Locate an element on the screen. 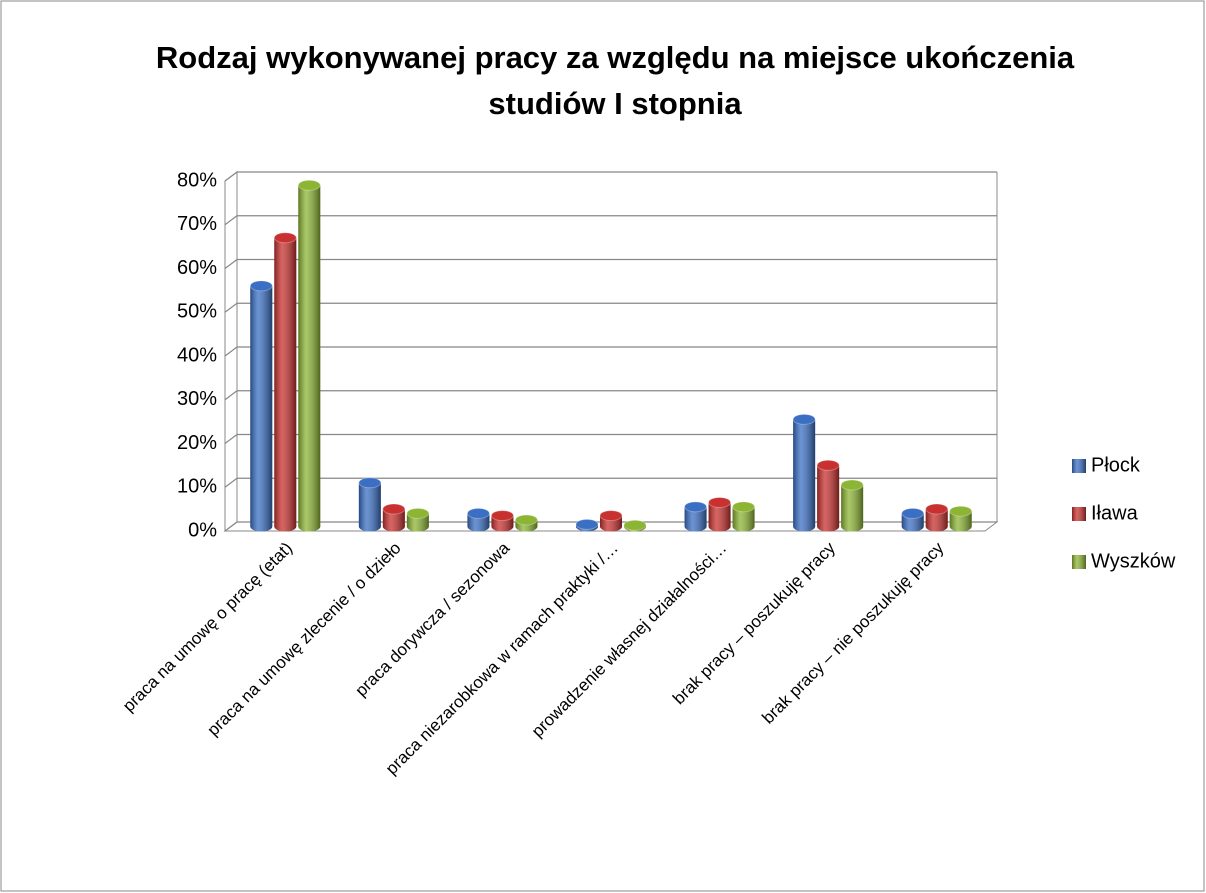  chart-title: studiów I stopnia is located at coordinates (615, 103).